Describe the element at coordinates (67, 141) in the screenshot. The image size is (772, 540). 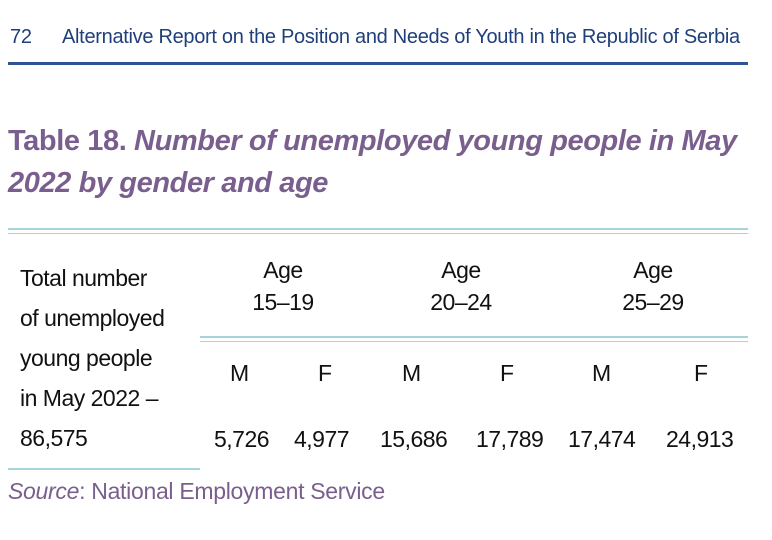
I see `table-number: Table 18.` at that location.